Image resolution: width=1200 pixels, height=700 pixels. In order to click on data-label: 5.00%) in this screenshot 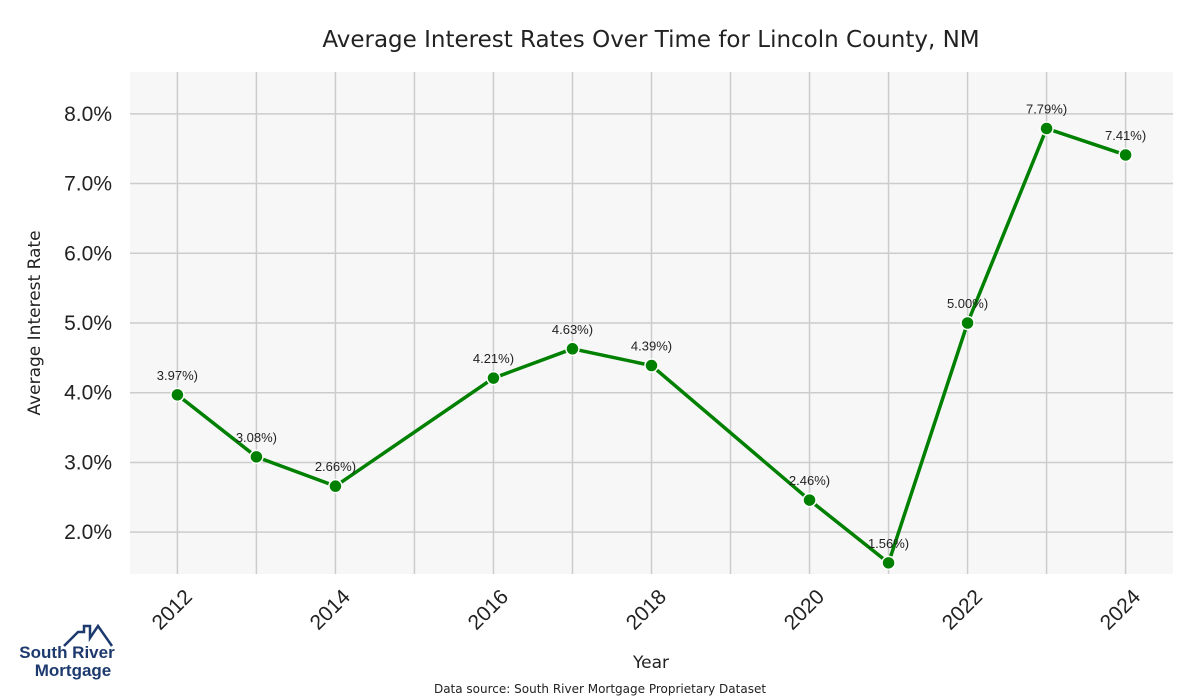, I will do `click(967, 303)`.